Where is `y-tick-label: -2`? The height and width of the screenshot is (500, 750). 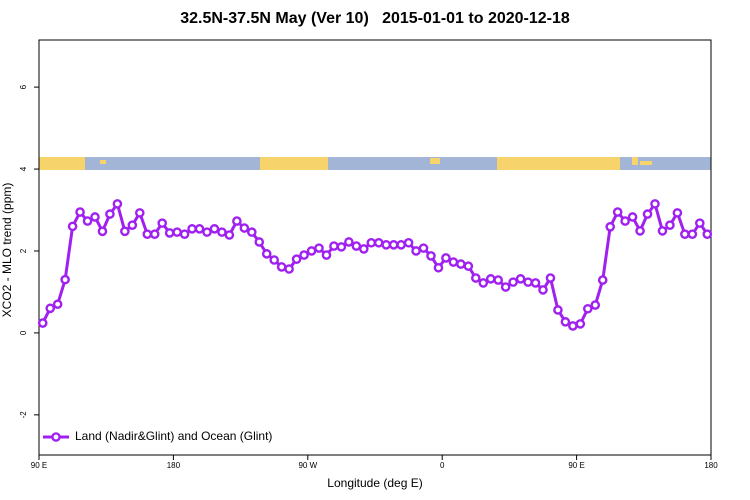 y-tick-label: -2 is located at coordinates (23, 415).